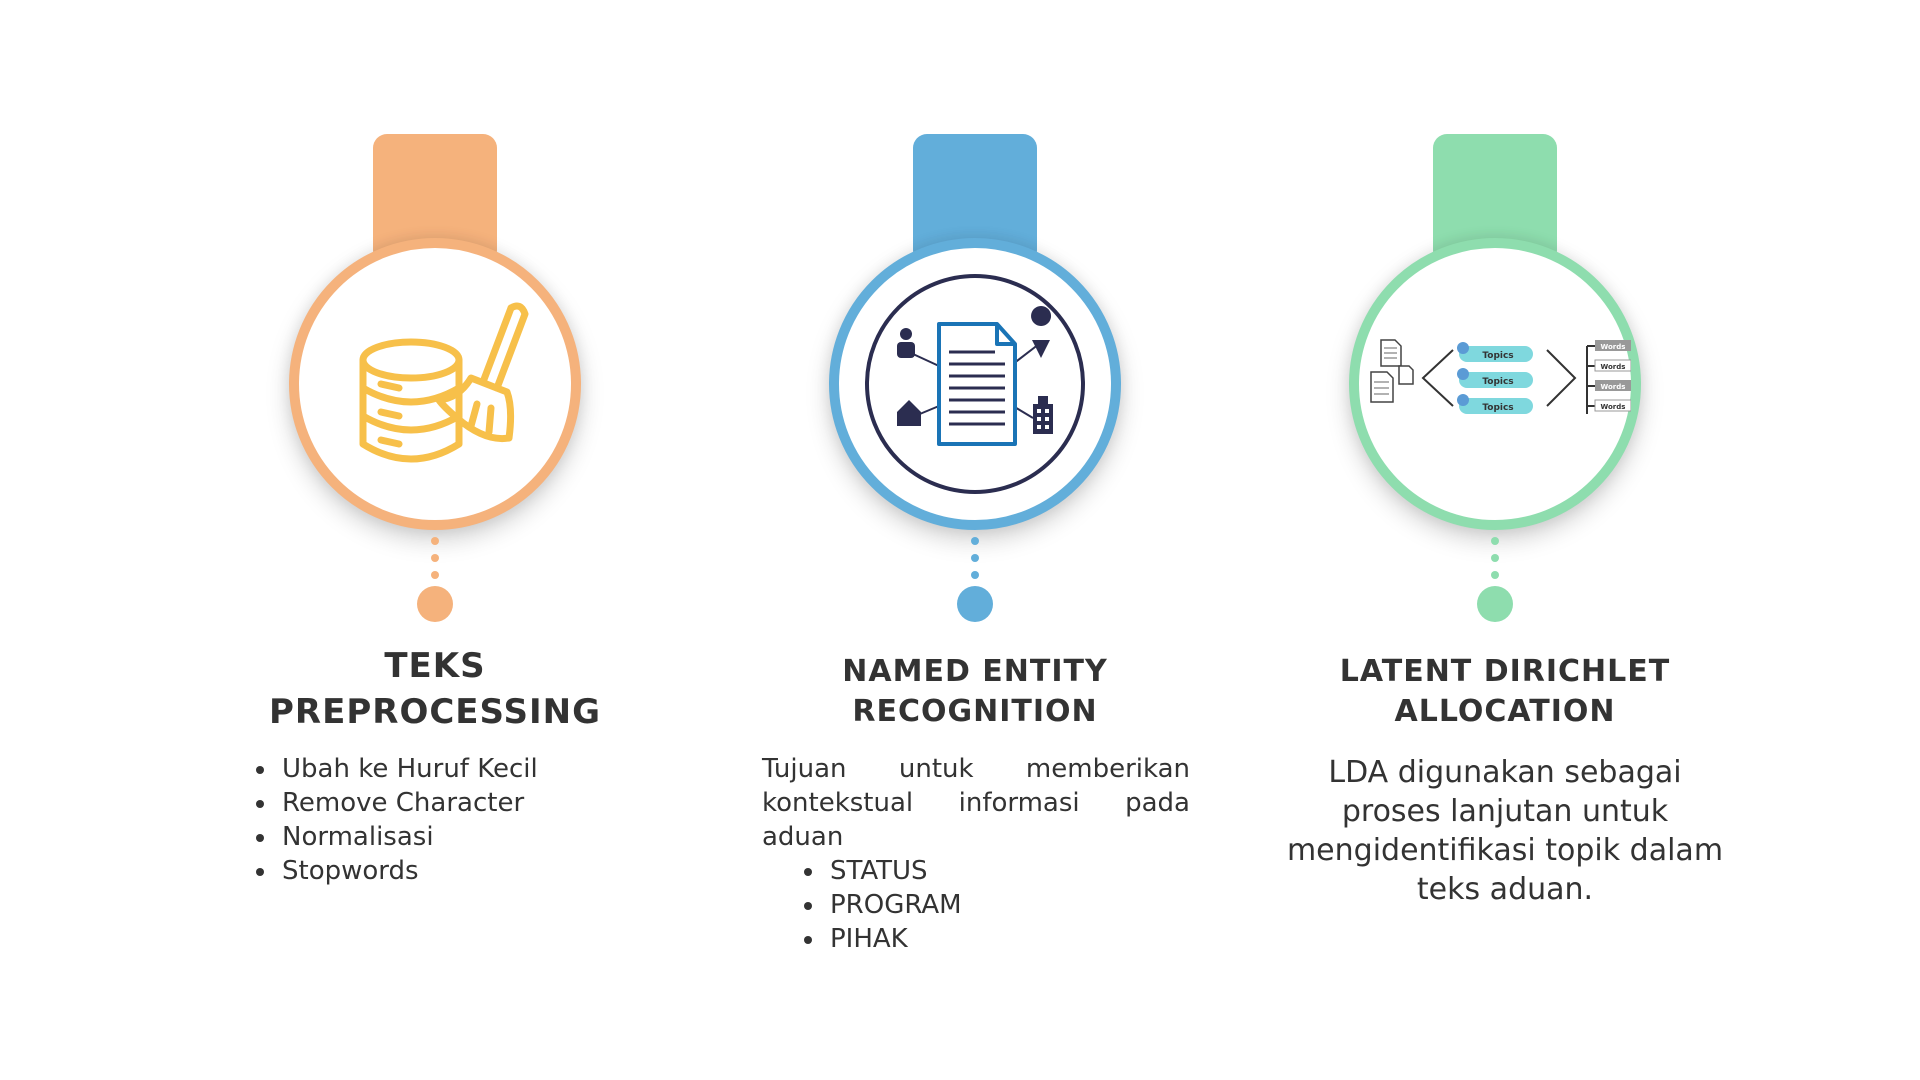  What do you see at coordinates (435, 689) in the screenshot?
I see `step-title: TEKS PREPROCESSING` at bounding box center [435, 689].